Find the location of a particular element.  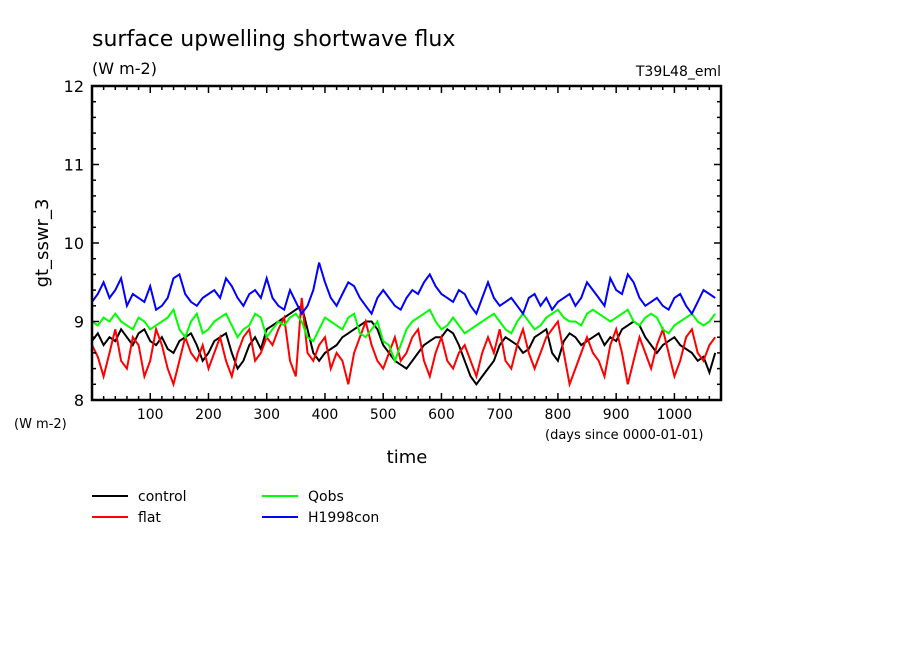

series-line-h1998con is located at coordinates (403, 289).